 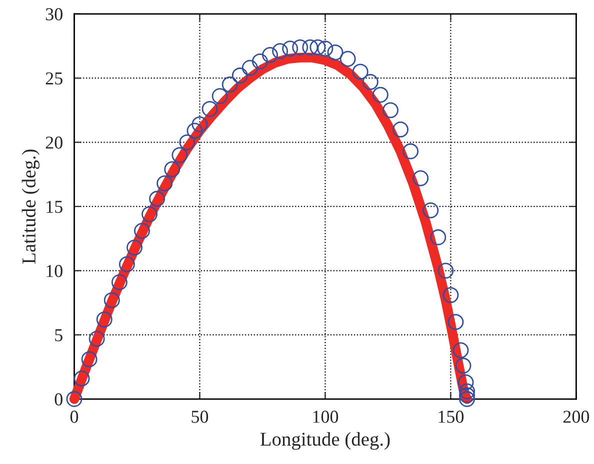 What do you see at coordinates (54, 142) in the screenshot?
I see `y-tick-label: 20` at bounding box center [54, 142].